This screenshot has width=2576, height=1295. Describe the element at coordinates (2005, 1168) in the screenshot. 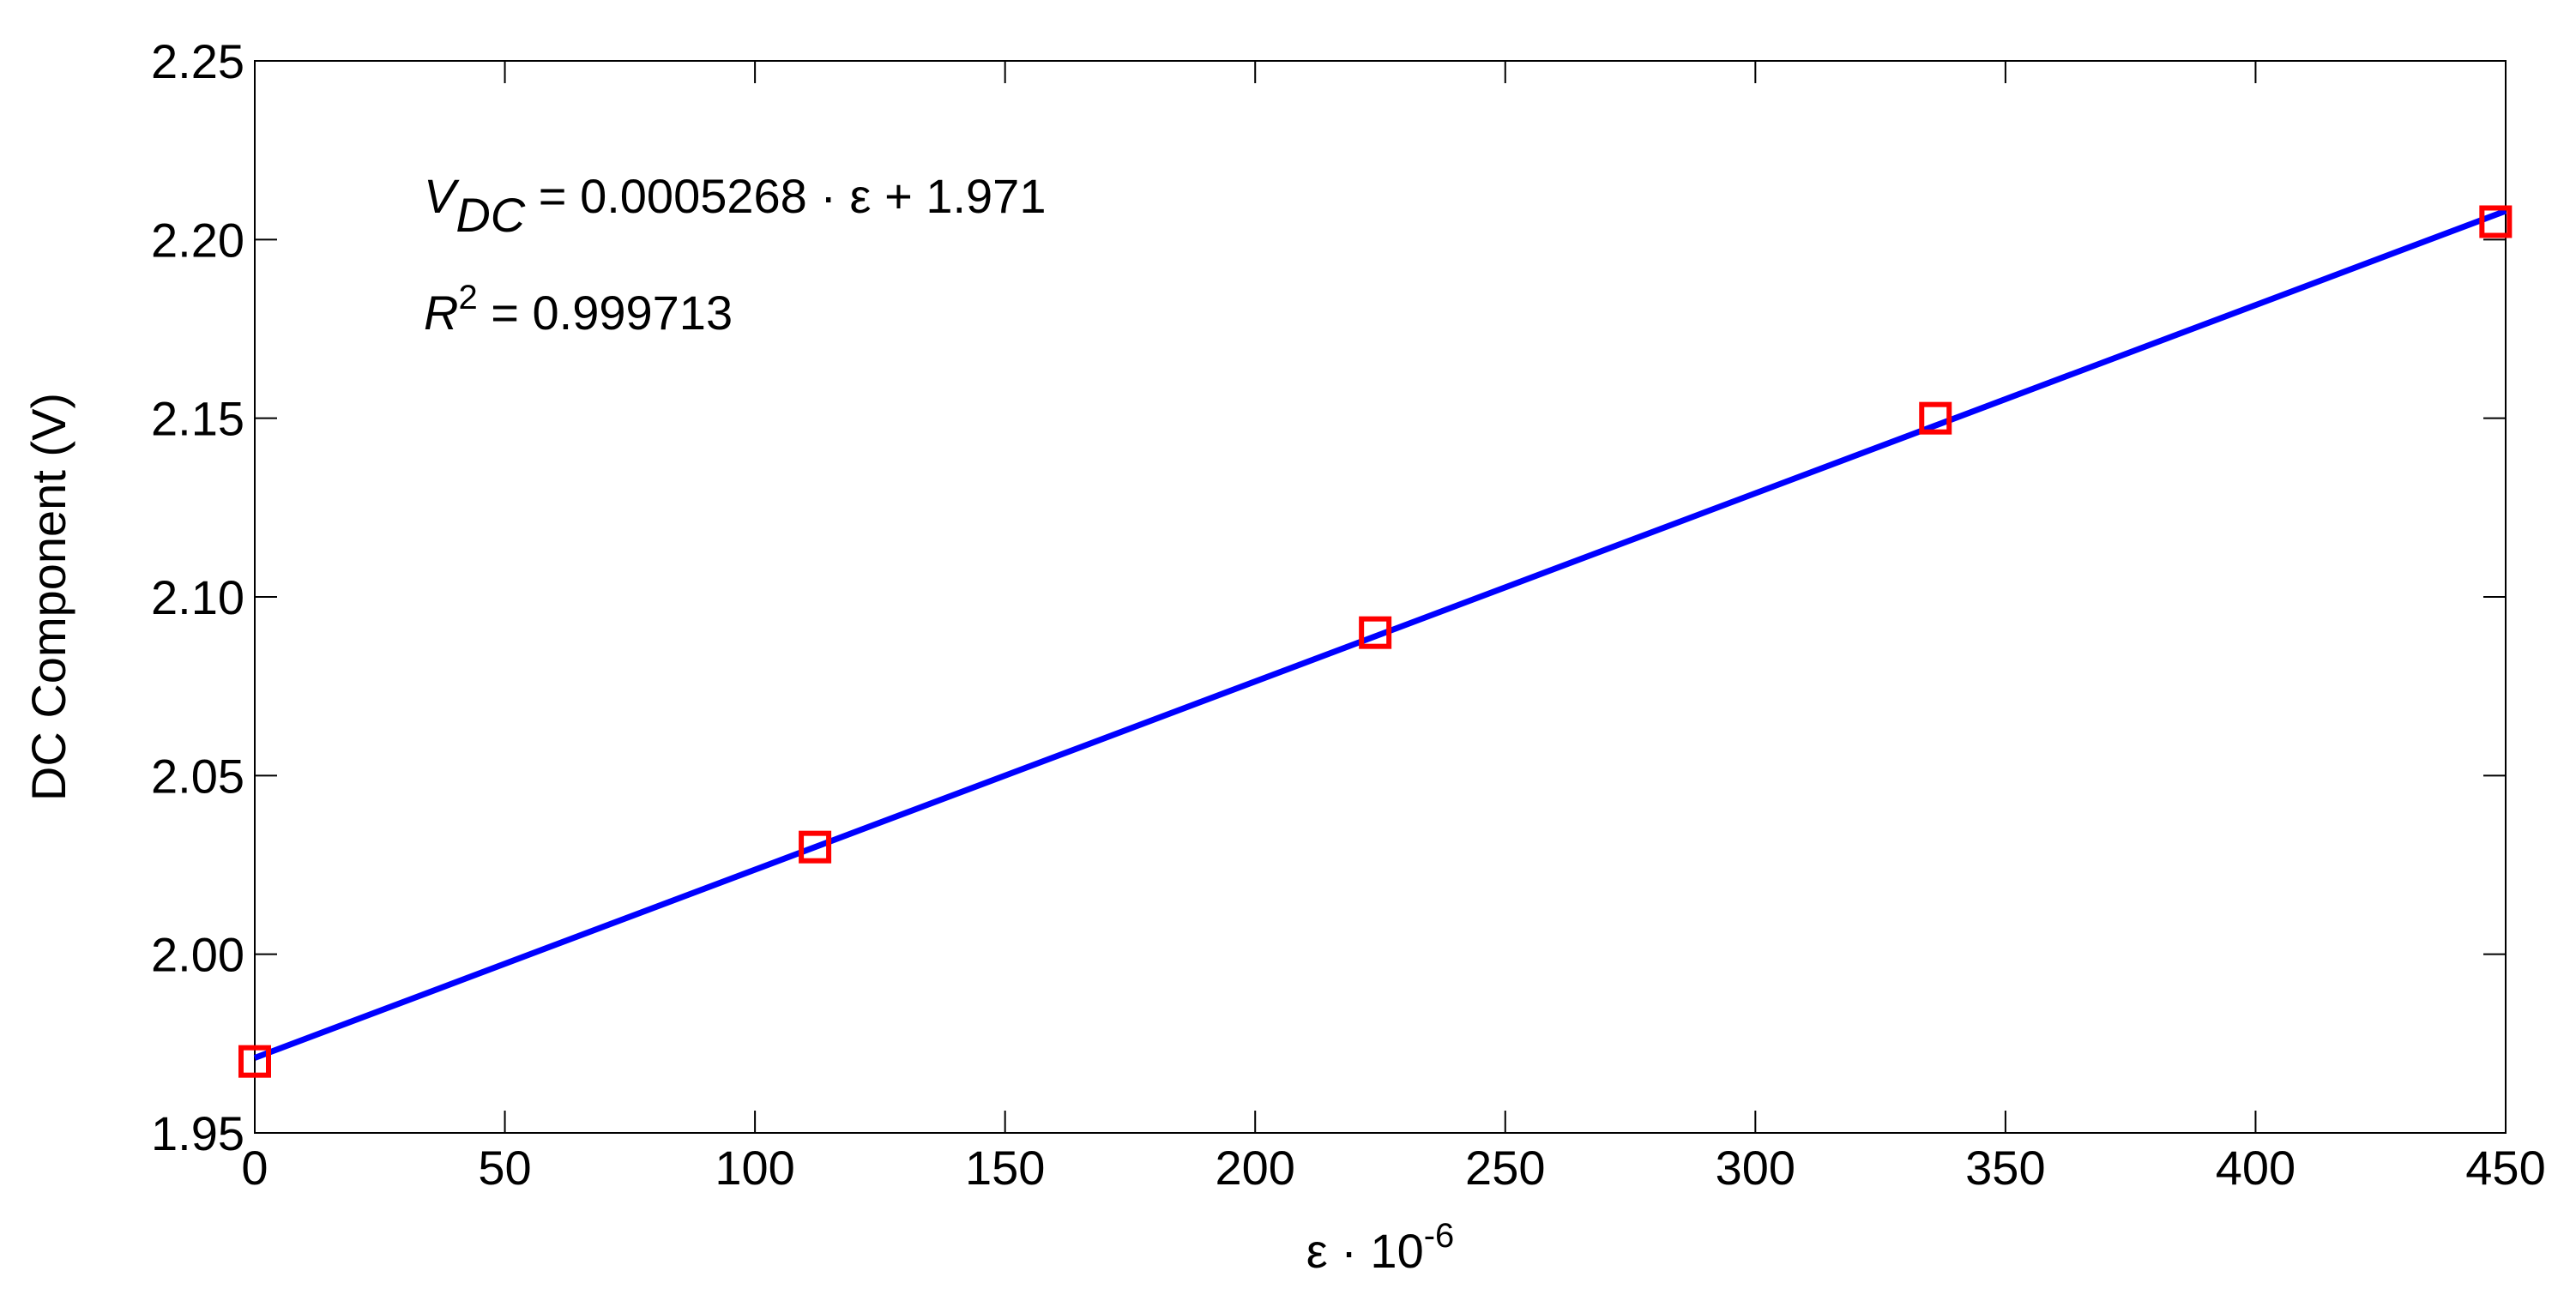

I see `x-tick-label: 350` at that location.